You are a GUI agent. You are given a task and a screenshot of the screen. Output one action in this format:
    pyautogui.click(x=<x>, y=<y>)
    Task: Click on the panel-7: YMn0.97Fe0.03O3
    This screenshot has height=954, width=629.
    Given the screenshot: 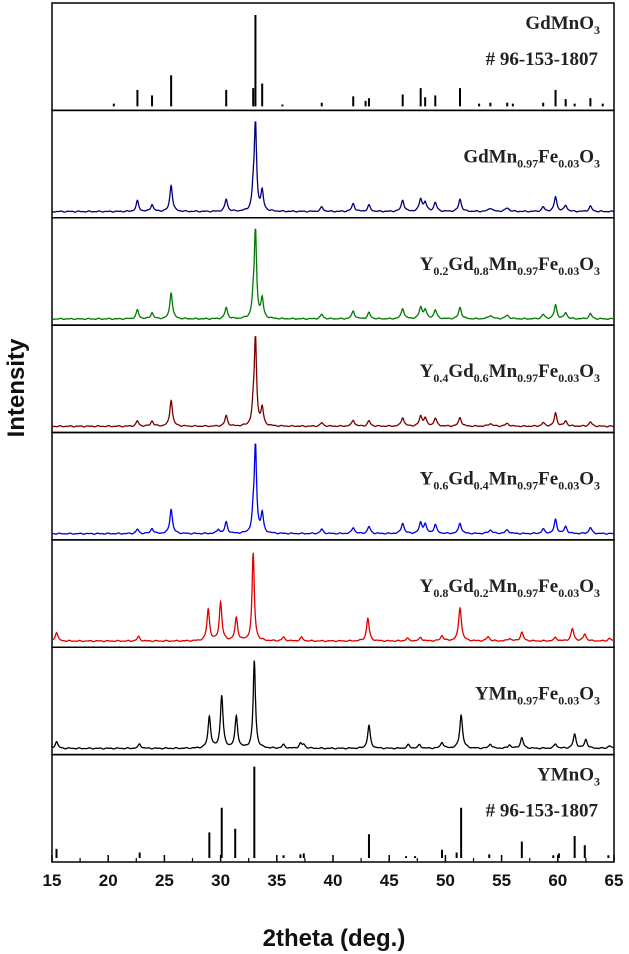 What is the action you would take?
    pyautogui.click(x=333, y=701)
    